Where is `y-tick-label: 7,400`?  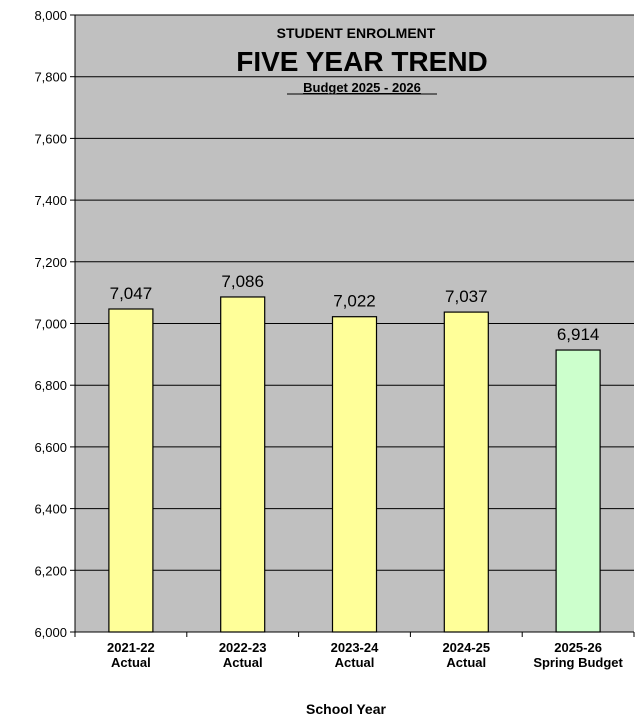 y-tick-label: 7,400 is located at coordinates (50, 200).